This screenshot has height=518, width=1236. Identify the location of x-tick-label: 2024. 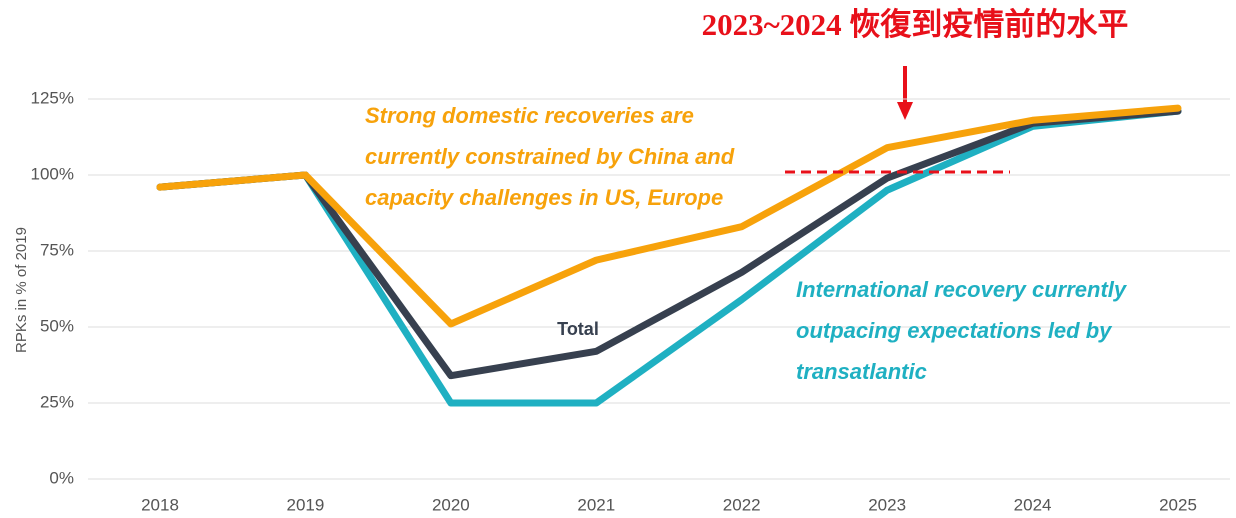
(1033, 504).